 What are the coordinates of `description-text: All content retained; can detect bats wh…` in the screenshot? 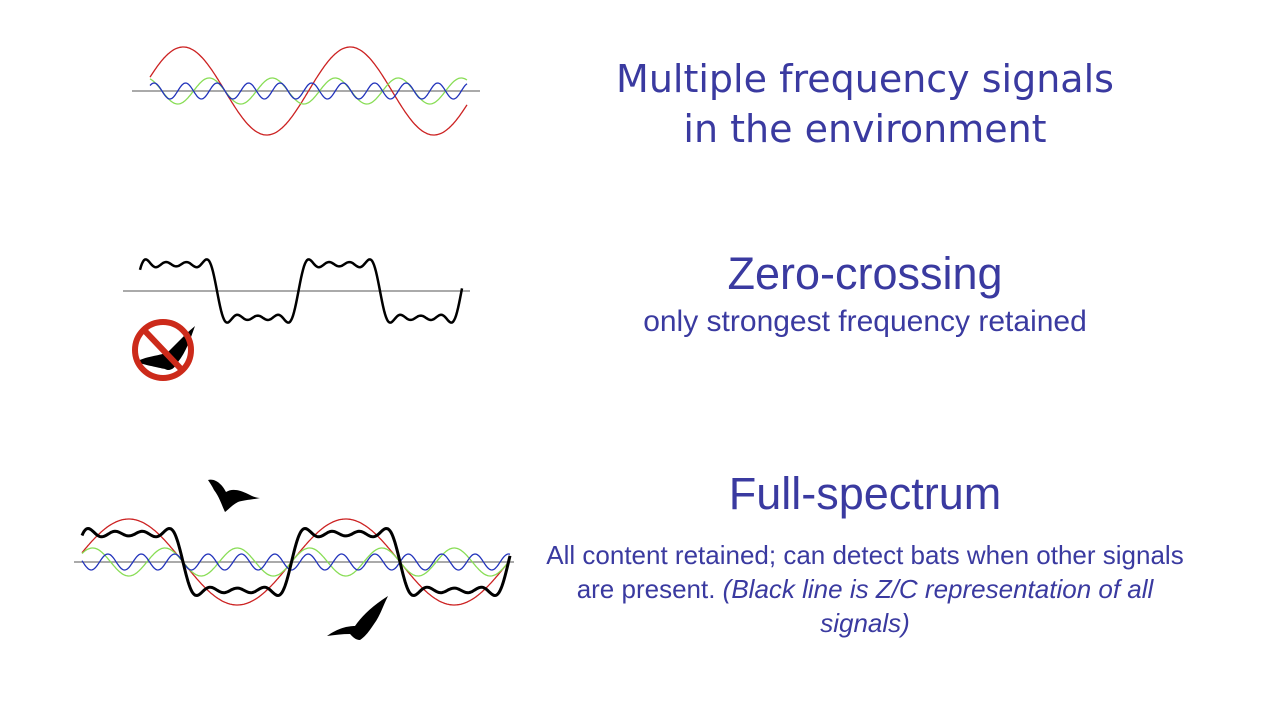 It's located at (865, 572).